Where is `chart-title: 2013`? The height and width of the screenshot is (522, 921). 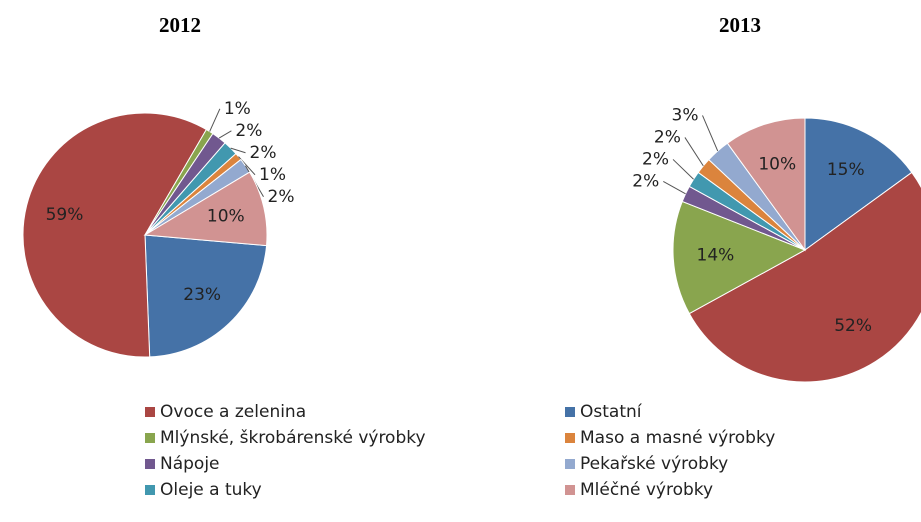 chart-title: 2013 is located at coordinates (740, 25).